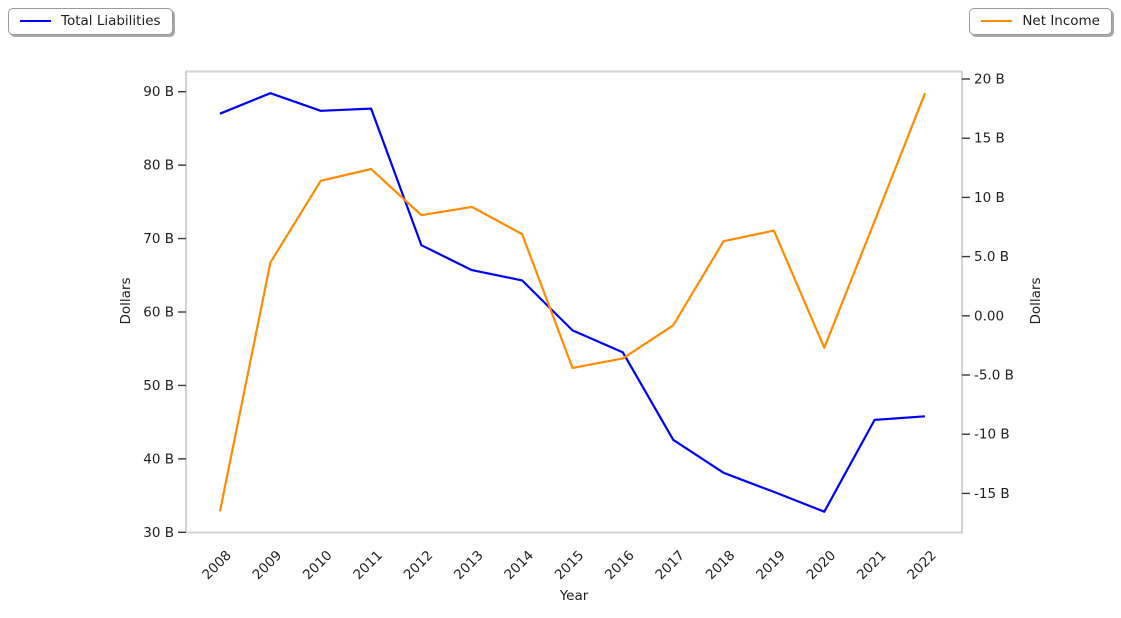 The height and width of the screenshot is (618, 1121). What do you see at coordinates (620, 566) in the screenshot?
I see `x-axis-tick-label: 2016` at bounding box center [620, 566].